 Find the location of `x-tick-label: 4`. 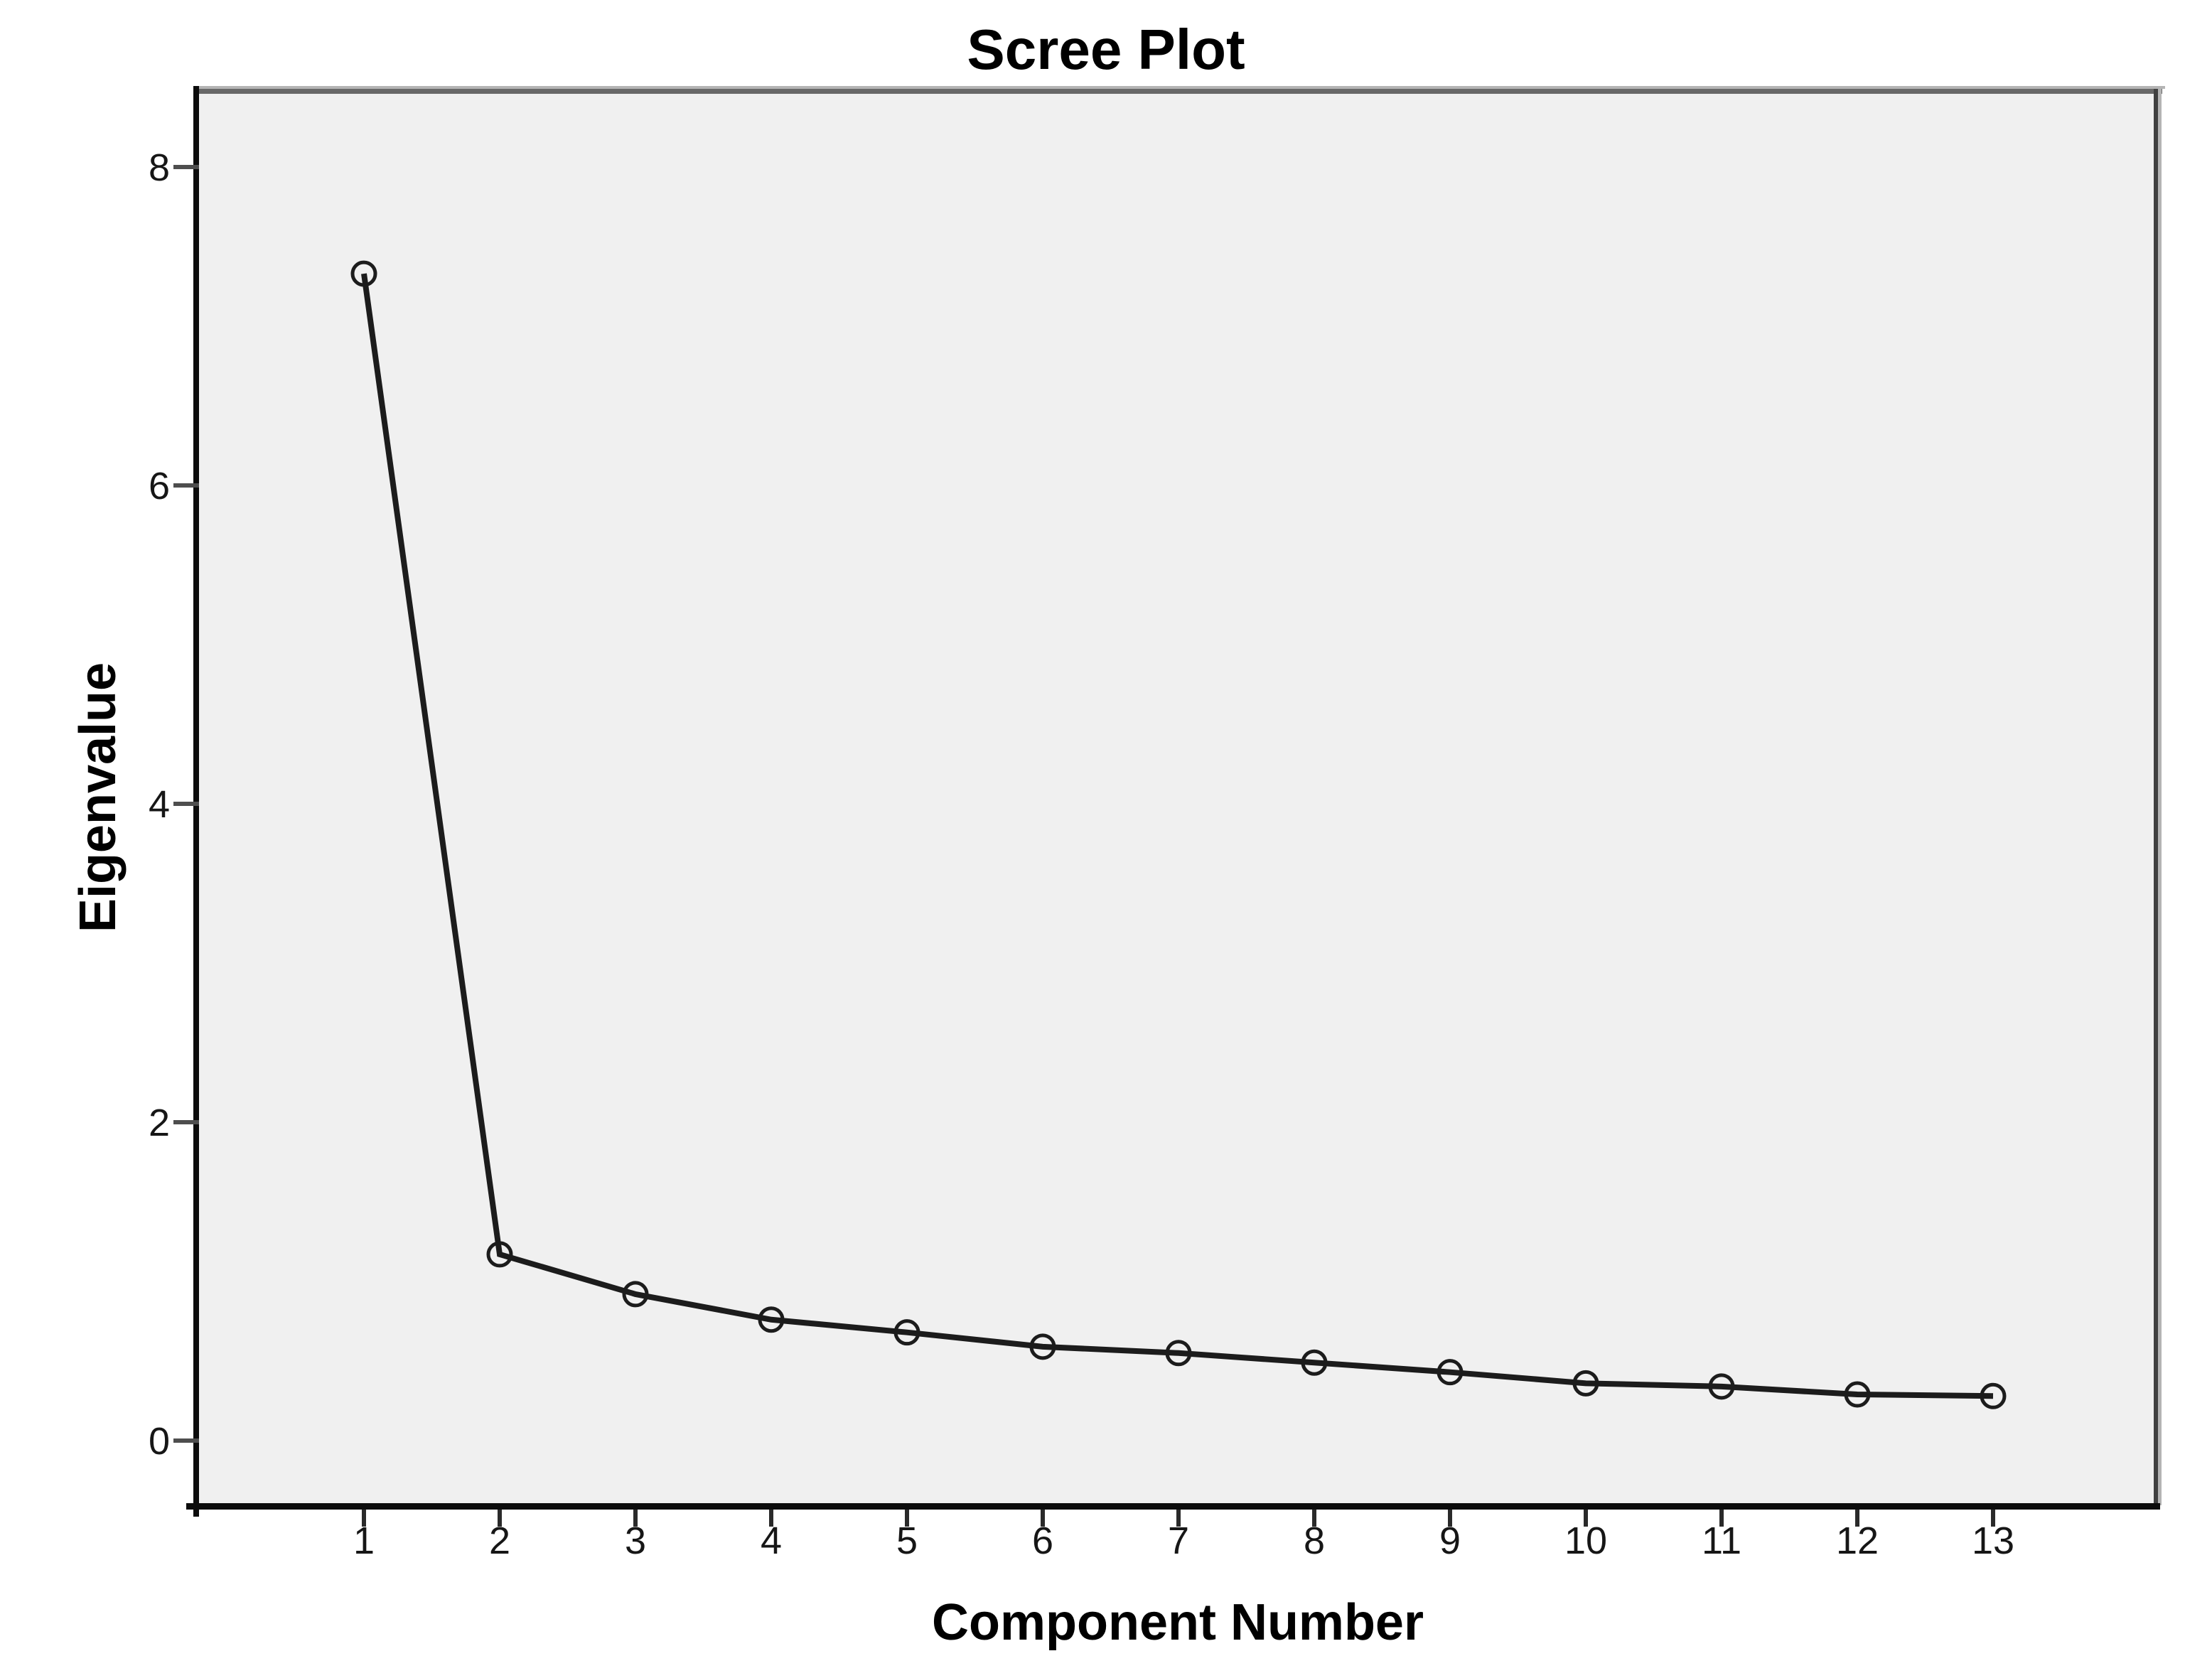

x-tick-label: 4 is located at coordinates (771, 1541).